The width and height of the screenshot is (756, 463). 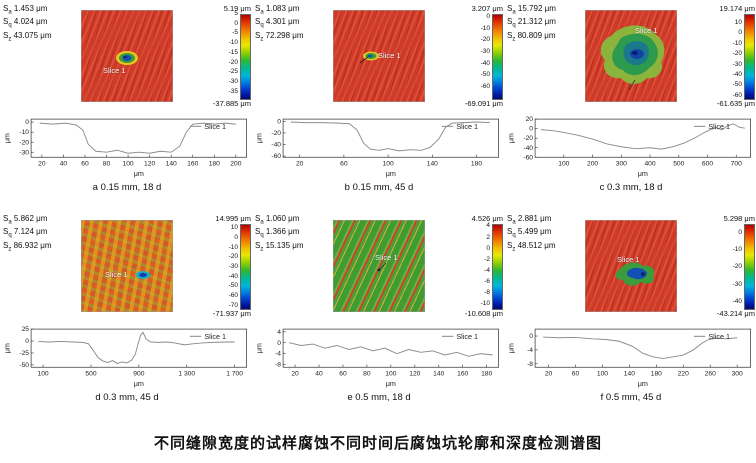 I want to click on stat-value: 21.312 μm, so click(x=536, y=22).